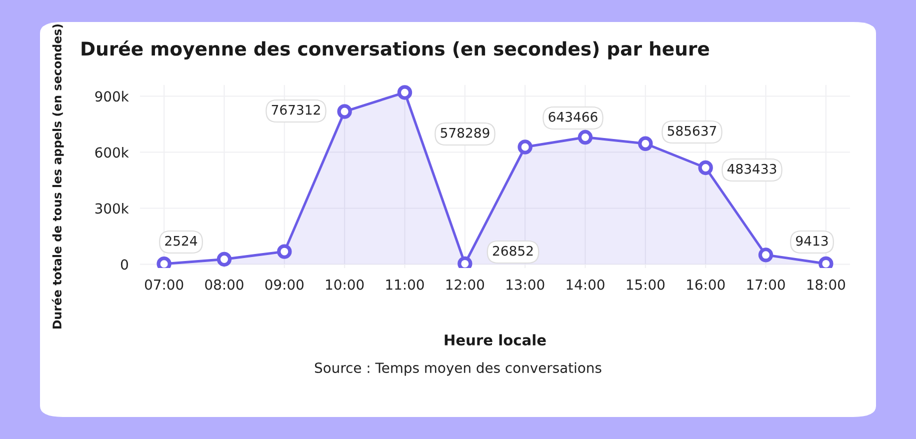 Image resolution: width=916 pixels, height=439 pixels. I want to click on x-tick-label: 17:00, so click(766, 284).